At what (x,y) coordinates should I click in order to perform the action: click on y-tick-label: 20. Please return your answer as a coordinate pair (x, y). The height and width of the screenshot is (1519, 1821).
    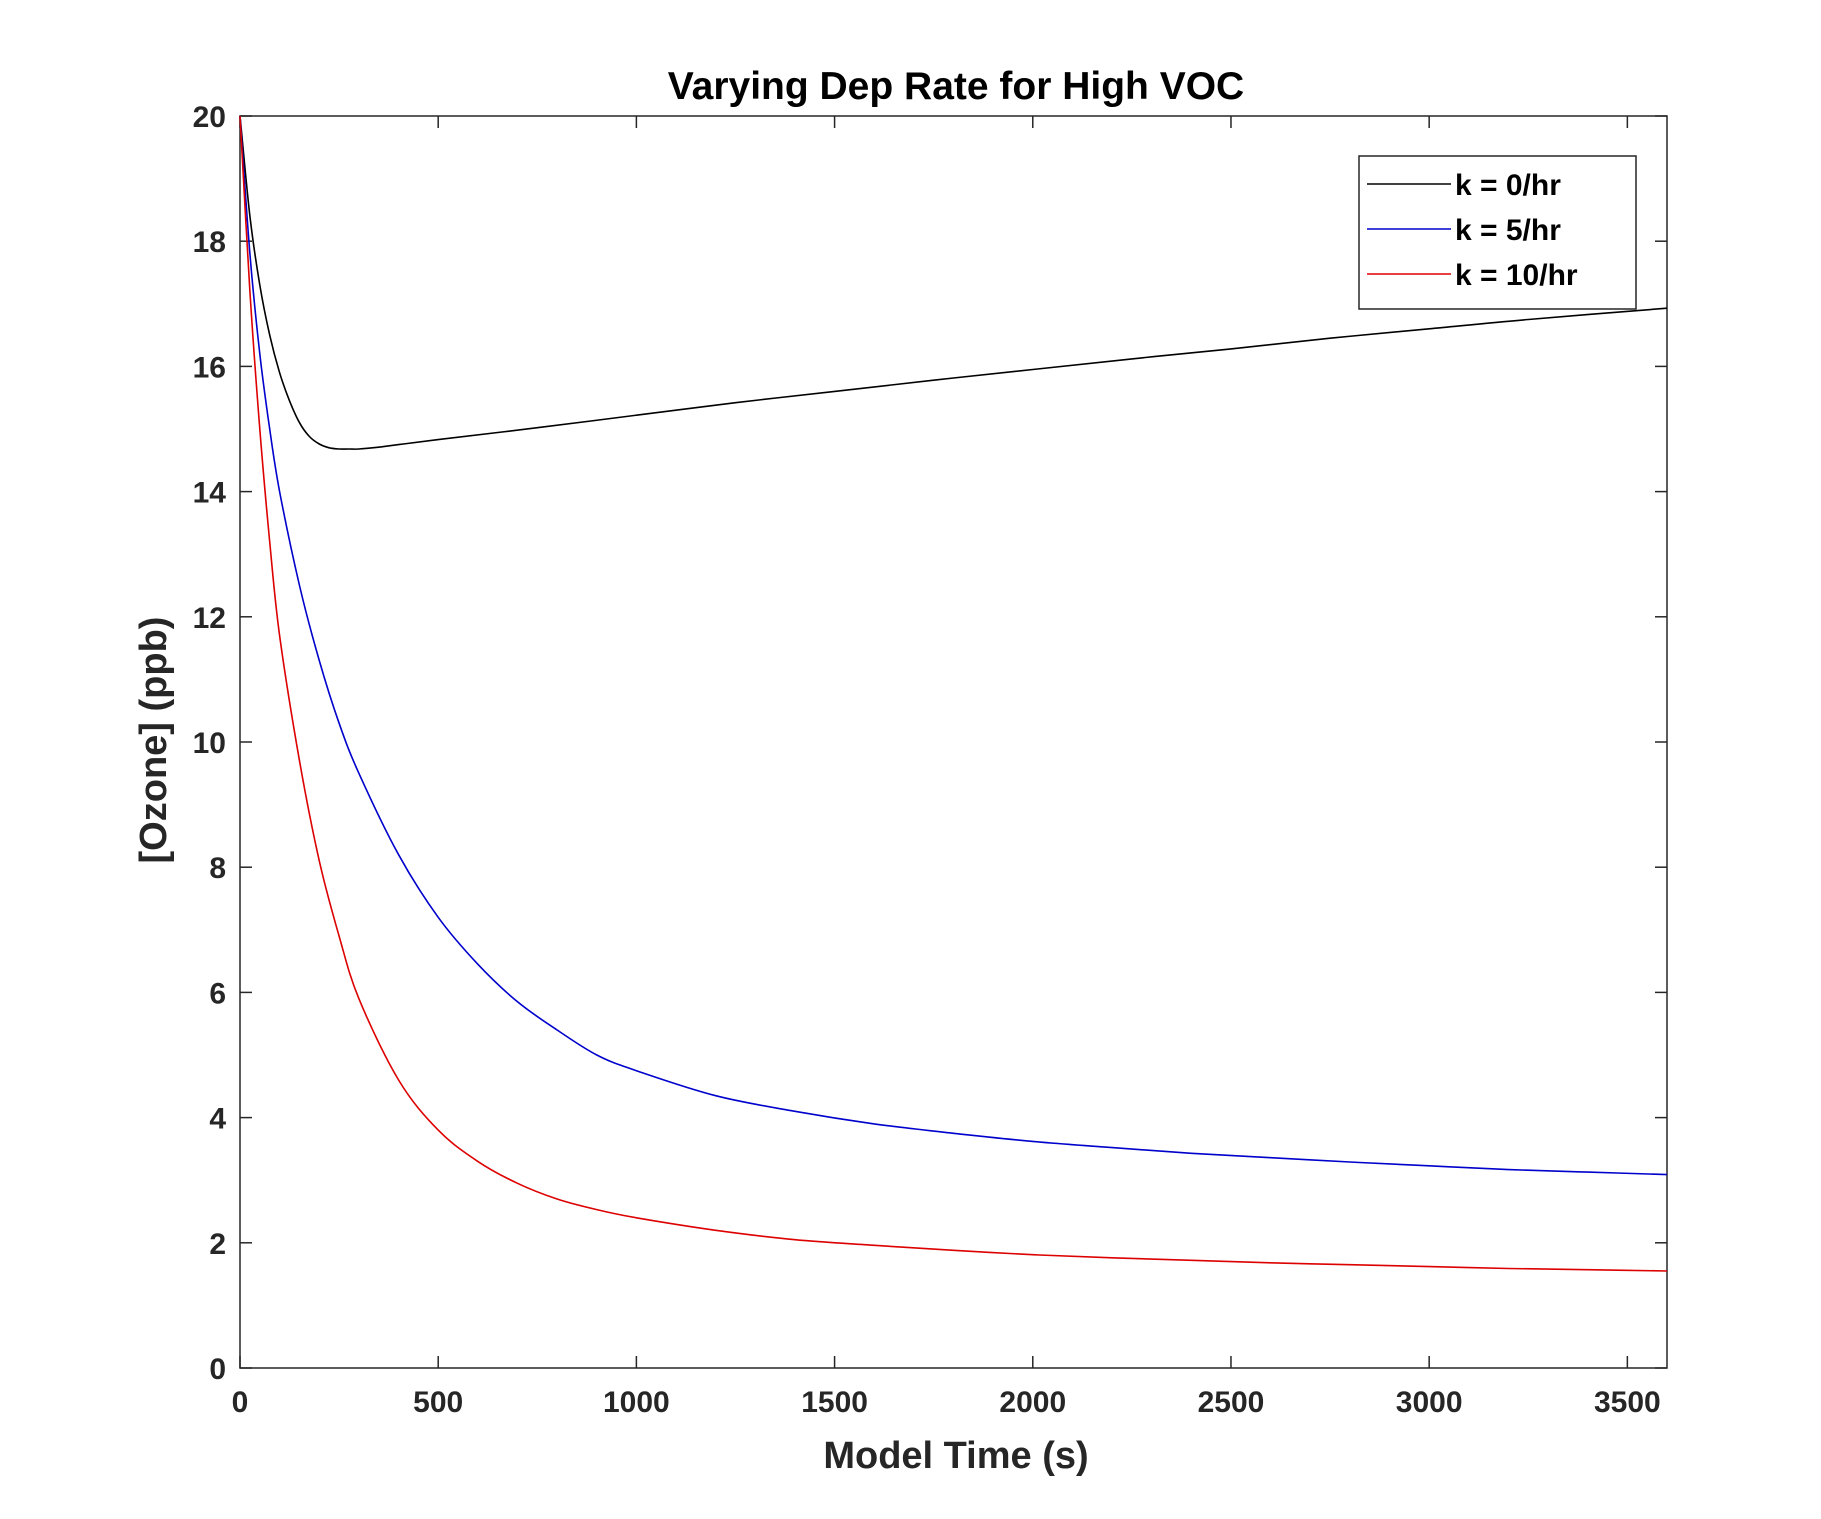
    Looking at the image, I should click on (209, 117).